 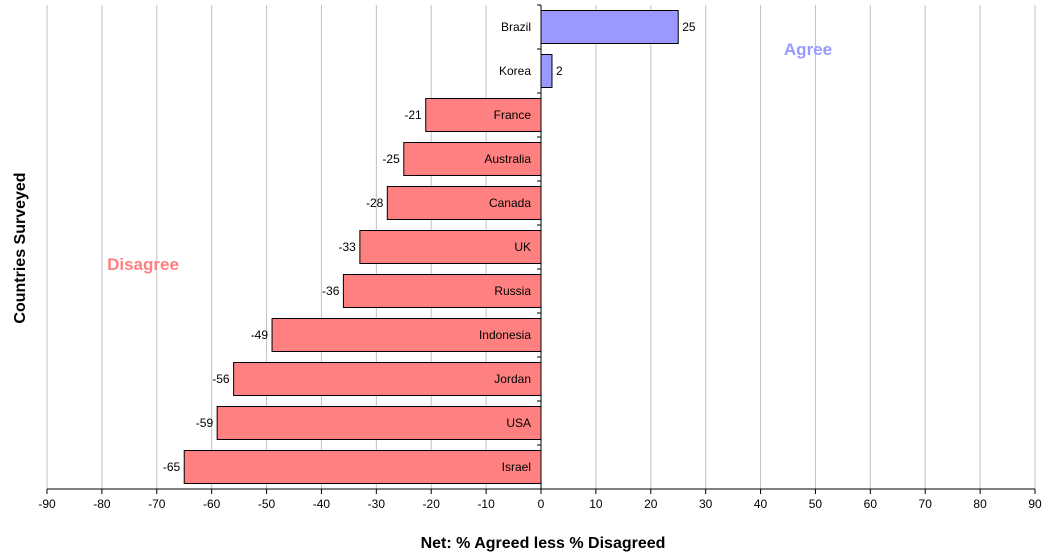 I want to click on x-tick-label: 10, so click(x=596, y=504).